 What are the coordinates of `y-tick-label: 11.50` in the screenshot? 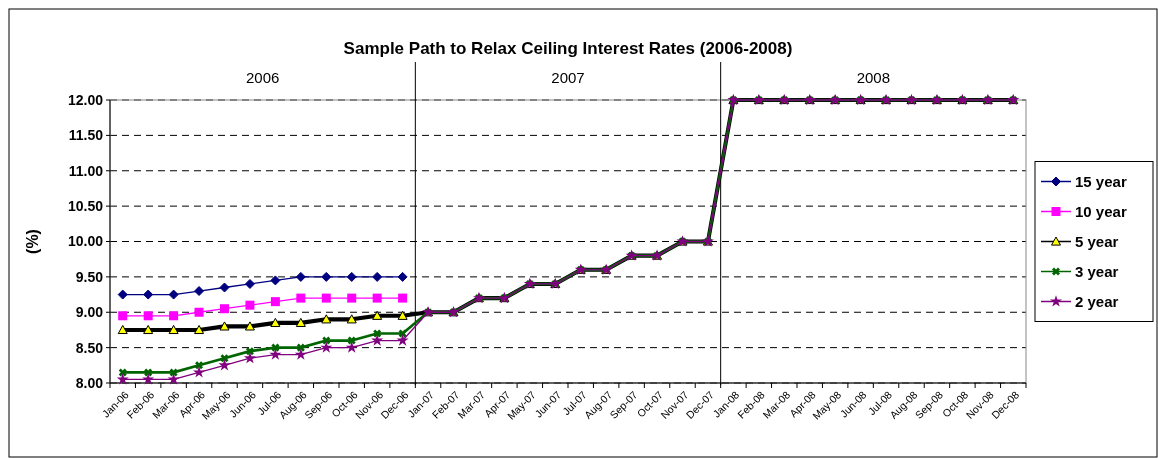 It's located at (86, 135).